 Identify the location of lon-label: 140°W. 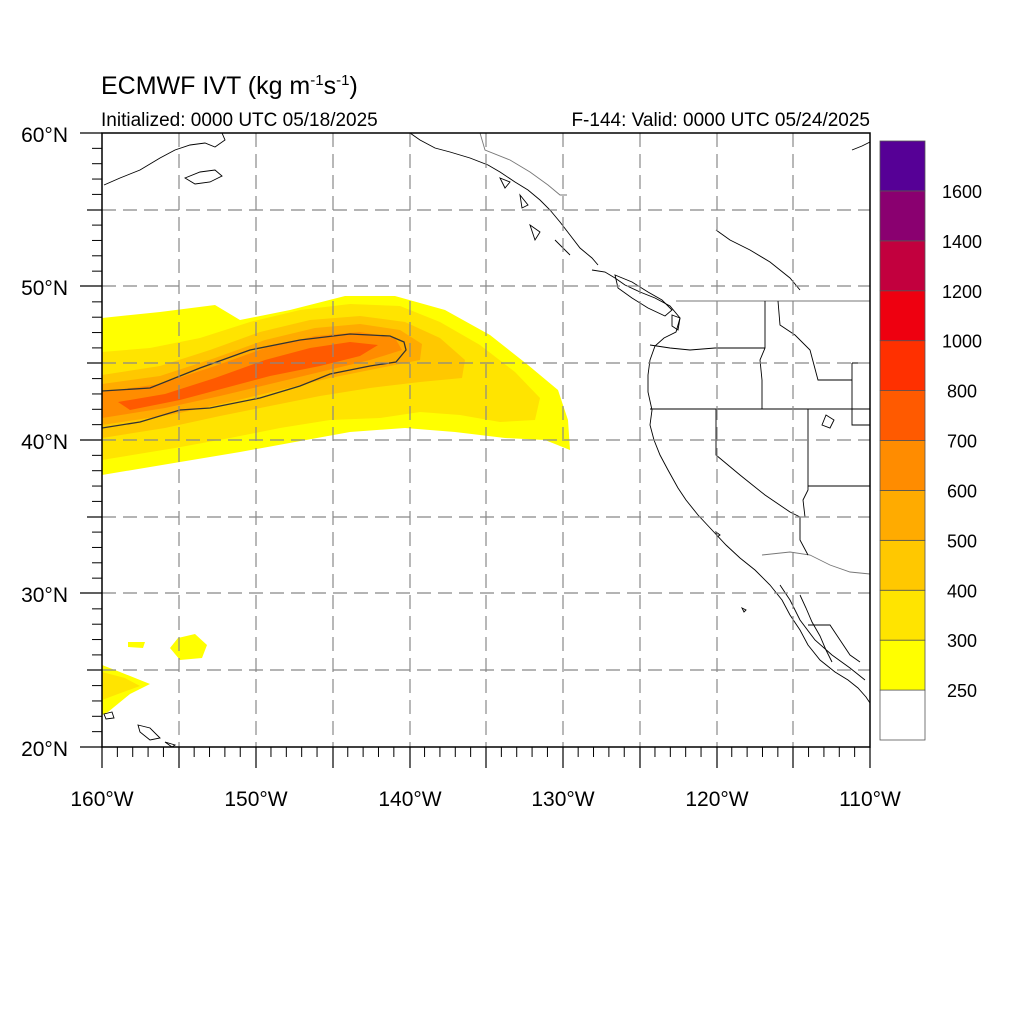
(409, 799).